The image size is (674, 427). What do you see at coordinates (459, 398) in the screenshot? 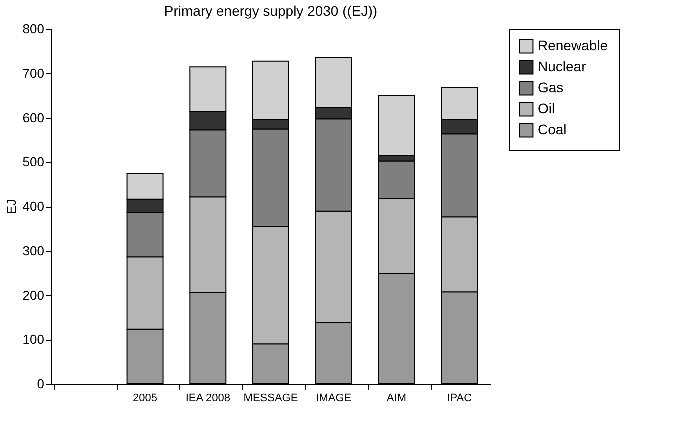
I see `x-tick-label: IPAC` at bounding box center [459, 398].